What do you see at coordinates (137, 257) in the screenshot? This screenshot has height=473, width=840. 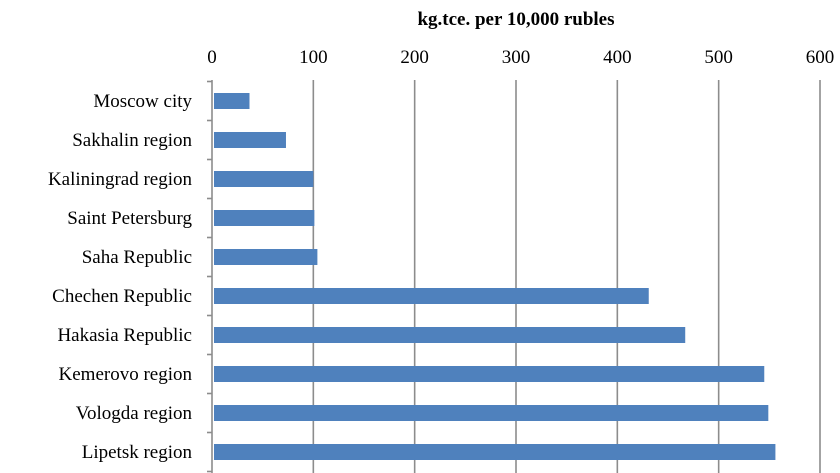 I see `category-label: Saha Republic` at bounding box center [137, 257].